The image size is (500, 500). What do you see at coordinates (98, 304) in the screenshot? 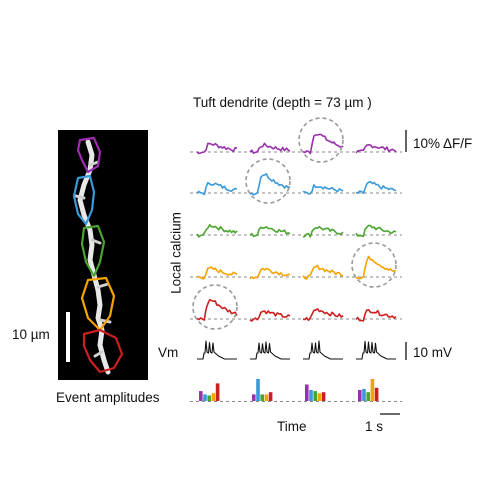
I see `roi-outline-orange` at bounding box center [98, 304].